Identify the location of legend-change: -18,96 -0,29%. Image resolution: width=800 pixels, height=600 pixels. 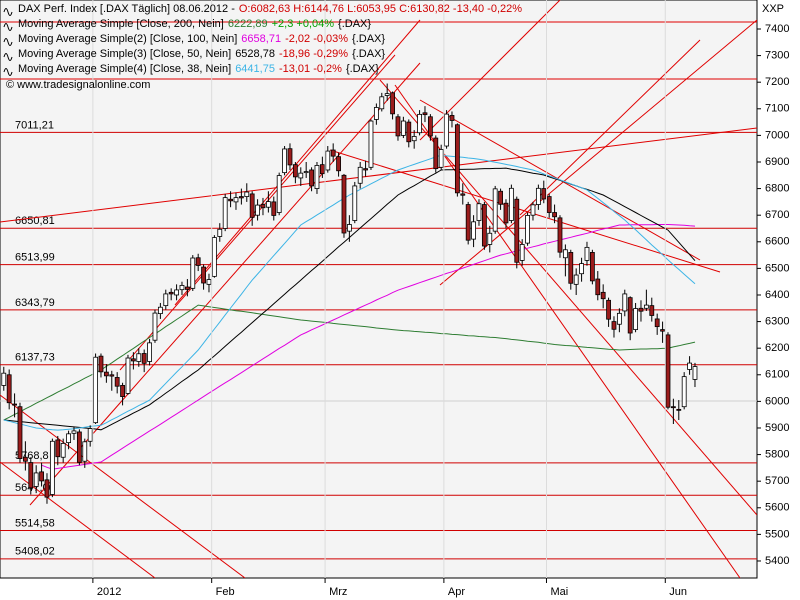
(313, 54).